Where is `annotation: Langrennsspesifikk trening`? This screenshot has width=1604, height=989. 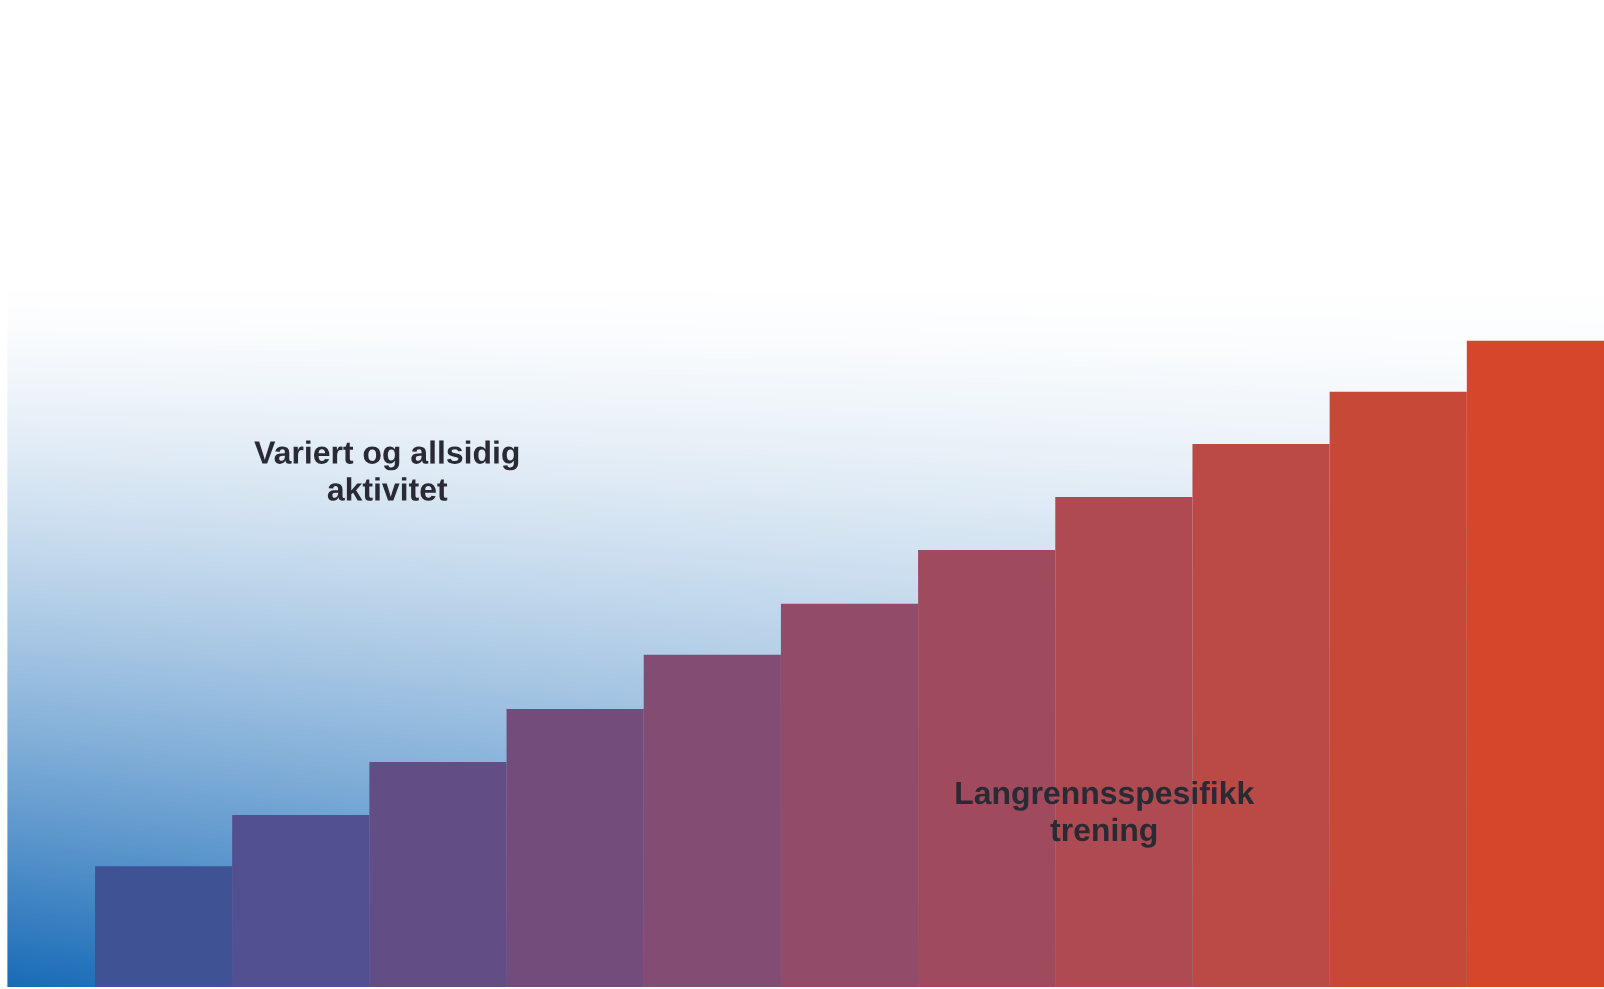
annotation: Langrennsspesifikk trening is located at coordinates (1105, 814).